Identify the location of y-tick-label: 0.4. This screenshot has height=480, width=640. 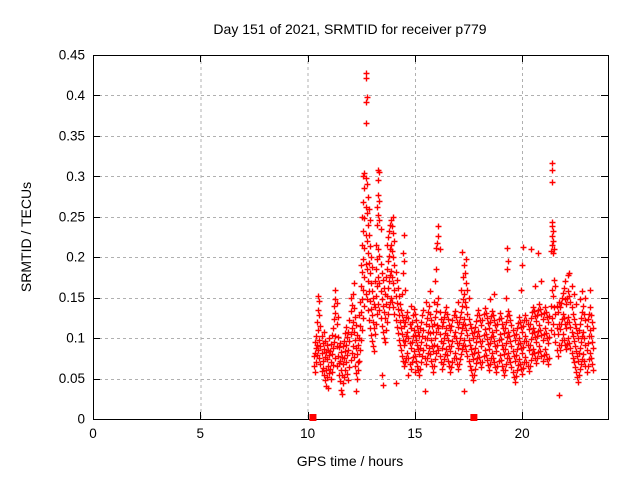
(75, 95).